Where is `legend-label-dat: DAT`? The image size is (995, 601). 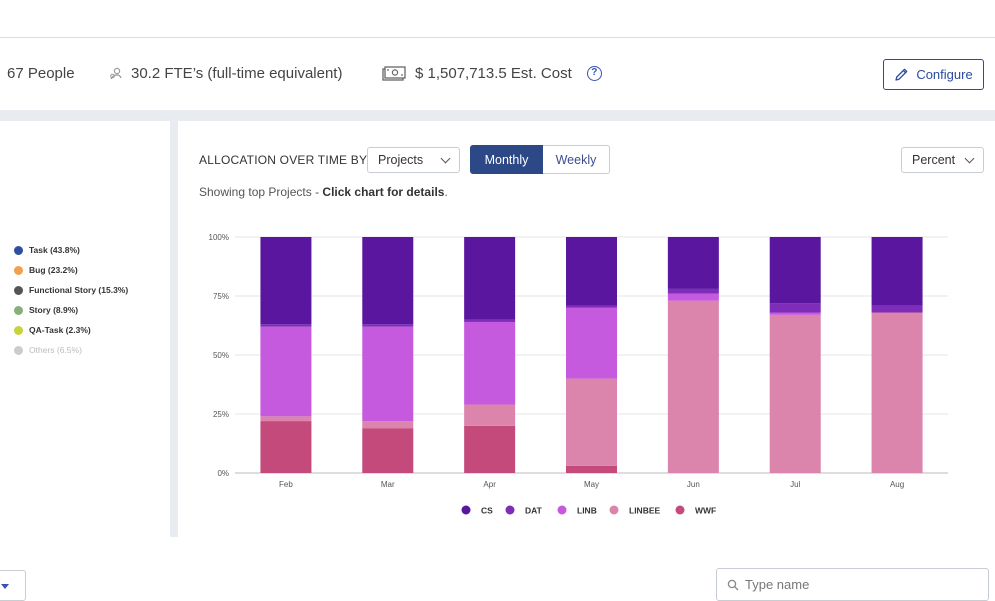 legend-label-dat: DAT is located at coordinates (534, 511).